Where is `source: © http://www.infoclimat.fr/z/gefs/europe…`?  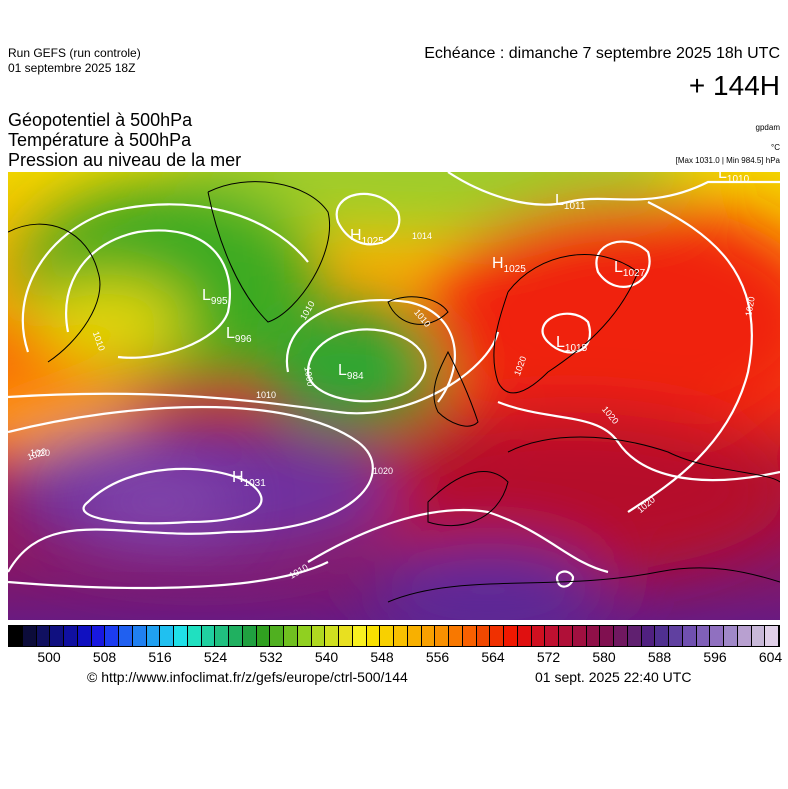 source: © http://www.infoclimat.fr/z/gefs/europe… is located at coordinates (247, 677).